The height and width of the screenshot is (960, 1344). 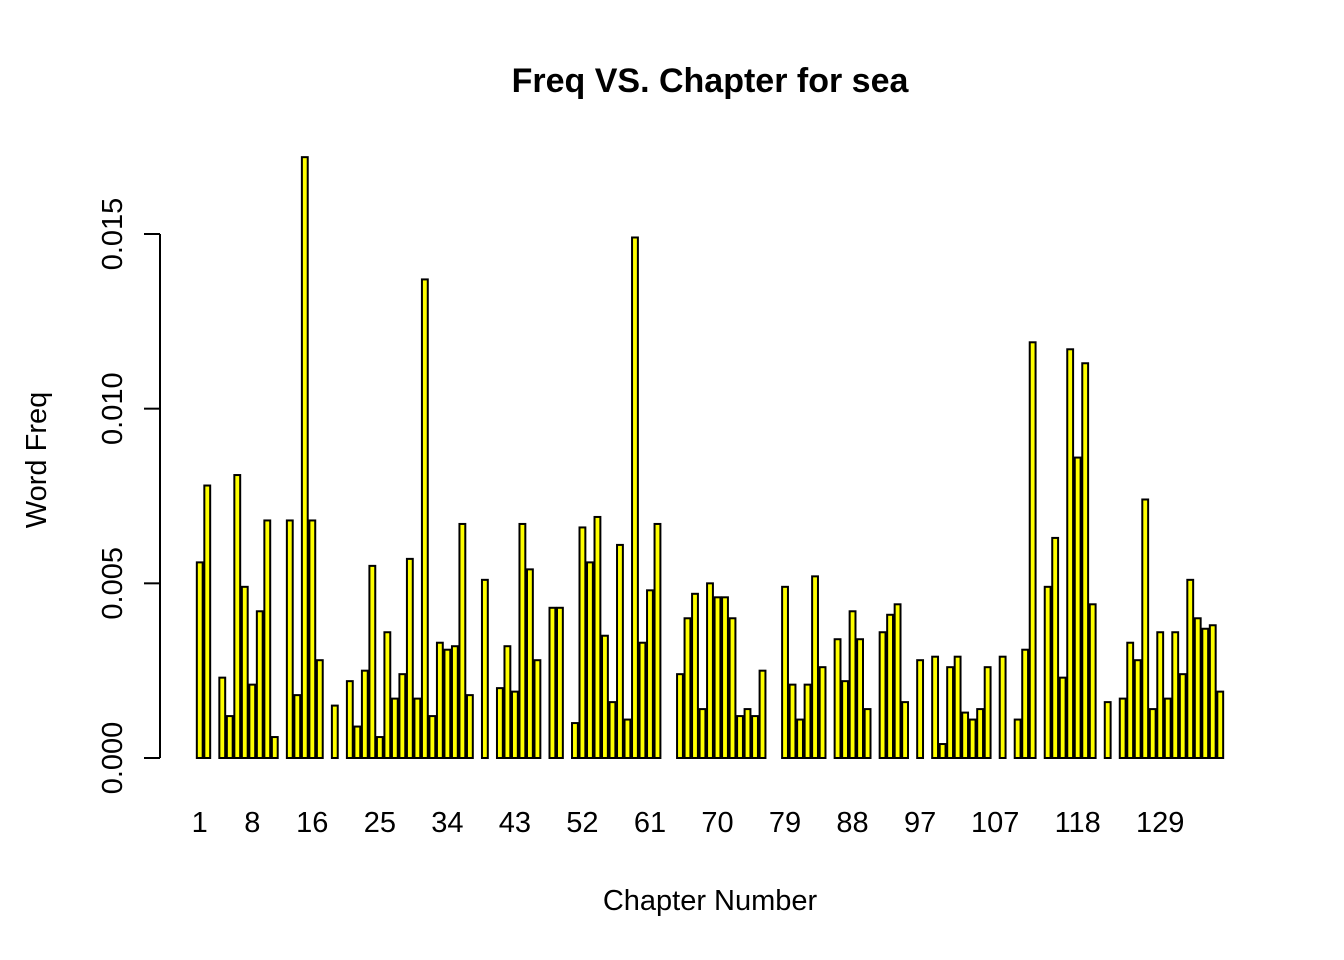 I want to click on x-tick-label: 52, so click(x=582, y=823).